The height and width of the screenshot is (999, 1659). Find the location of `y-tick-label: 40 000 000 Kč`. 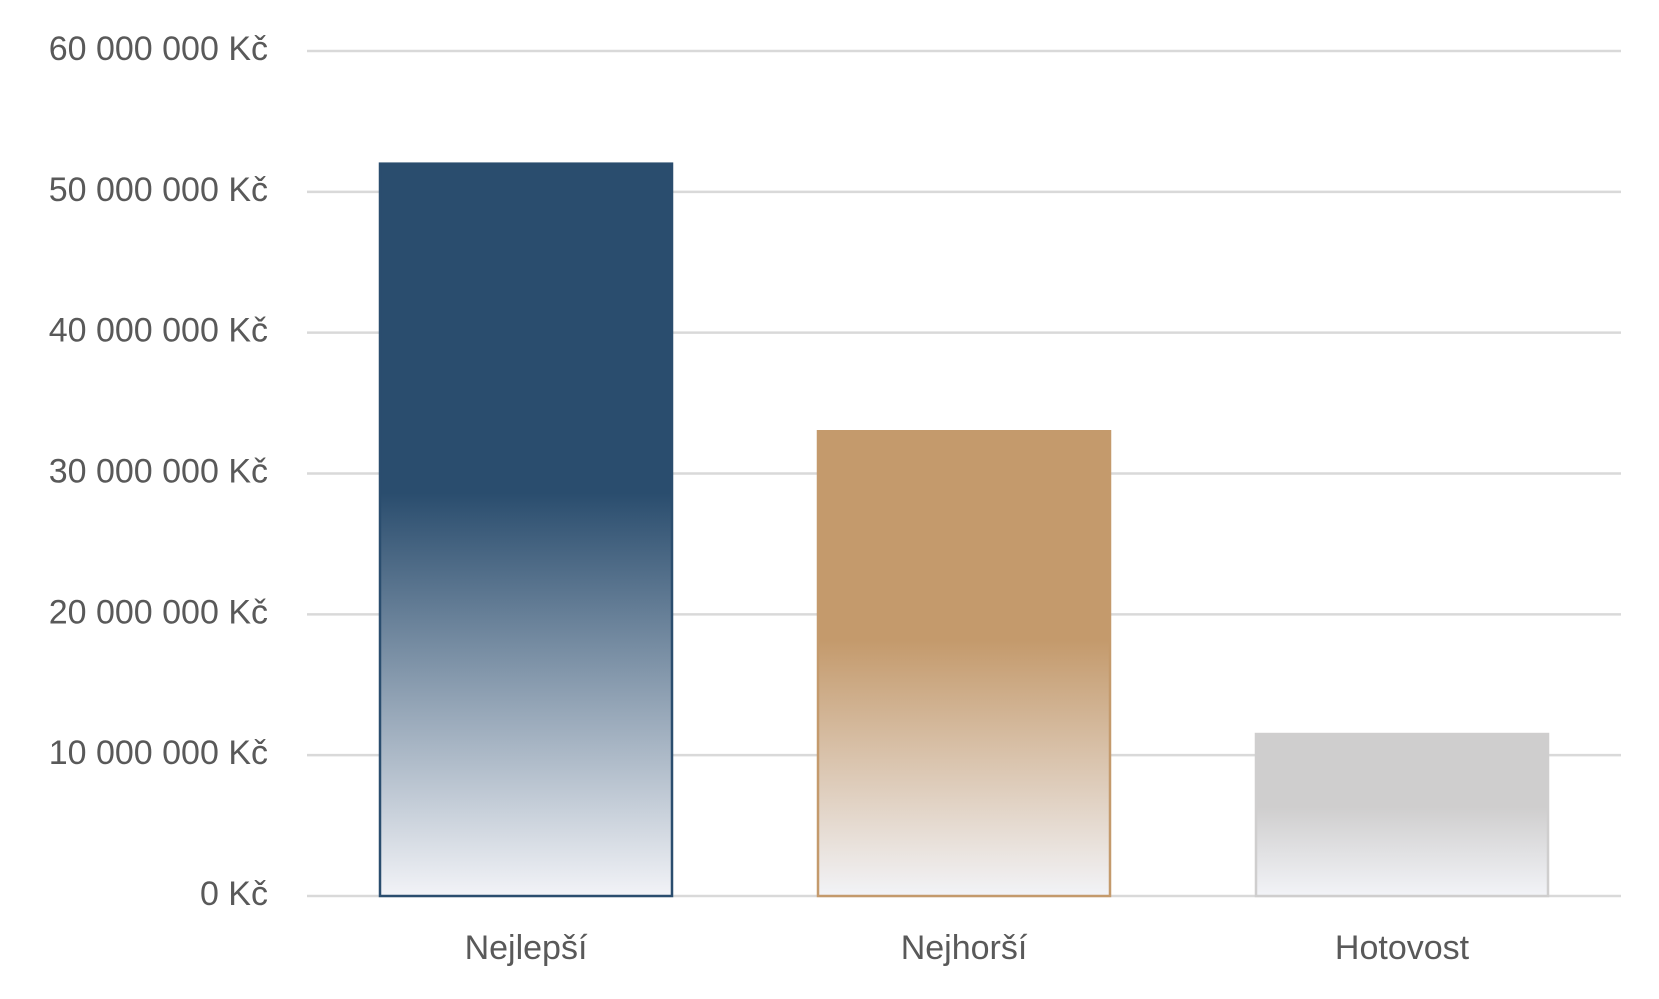

y-tick-label: 40 000 000 Kč is located at coordinates (158, 331).